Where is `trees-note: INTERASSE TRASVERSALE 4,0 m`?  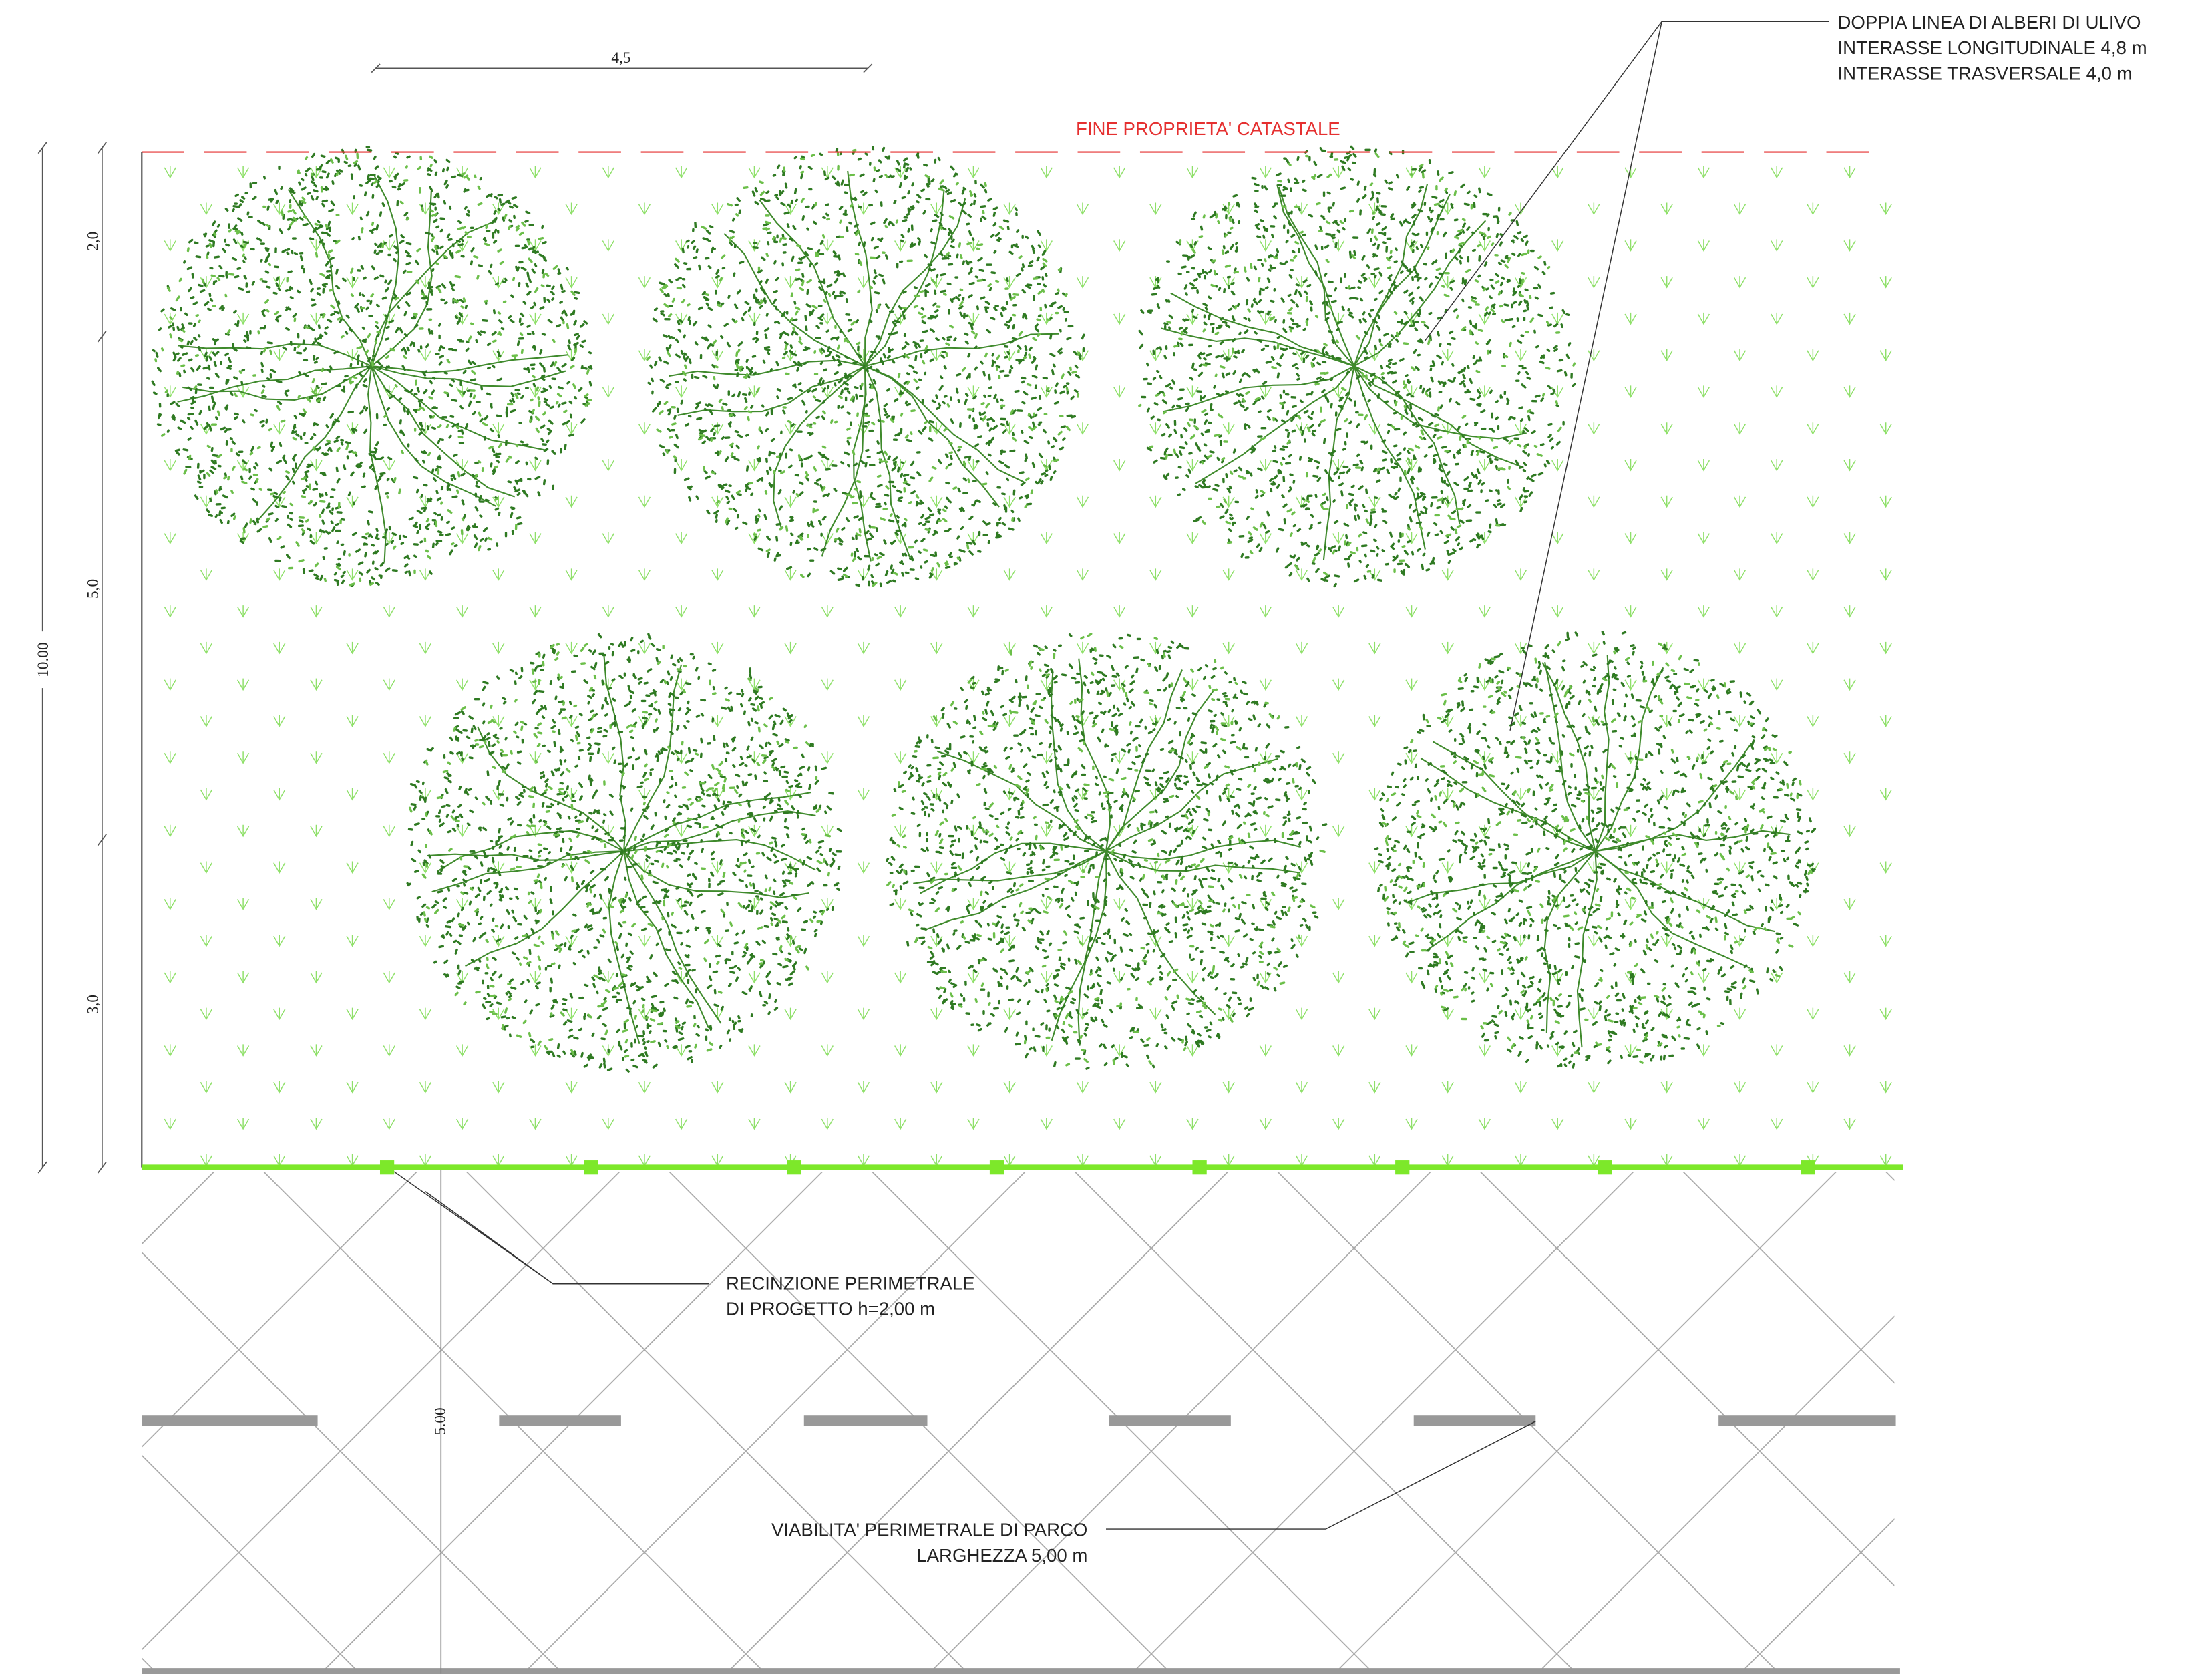
trees-note: INTERASSE TRASVERSALE 4,0 m is located at coordinates (1985, 73).